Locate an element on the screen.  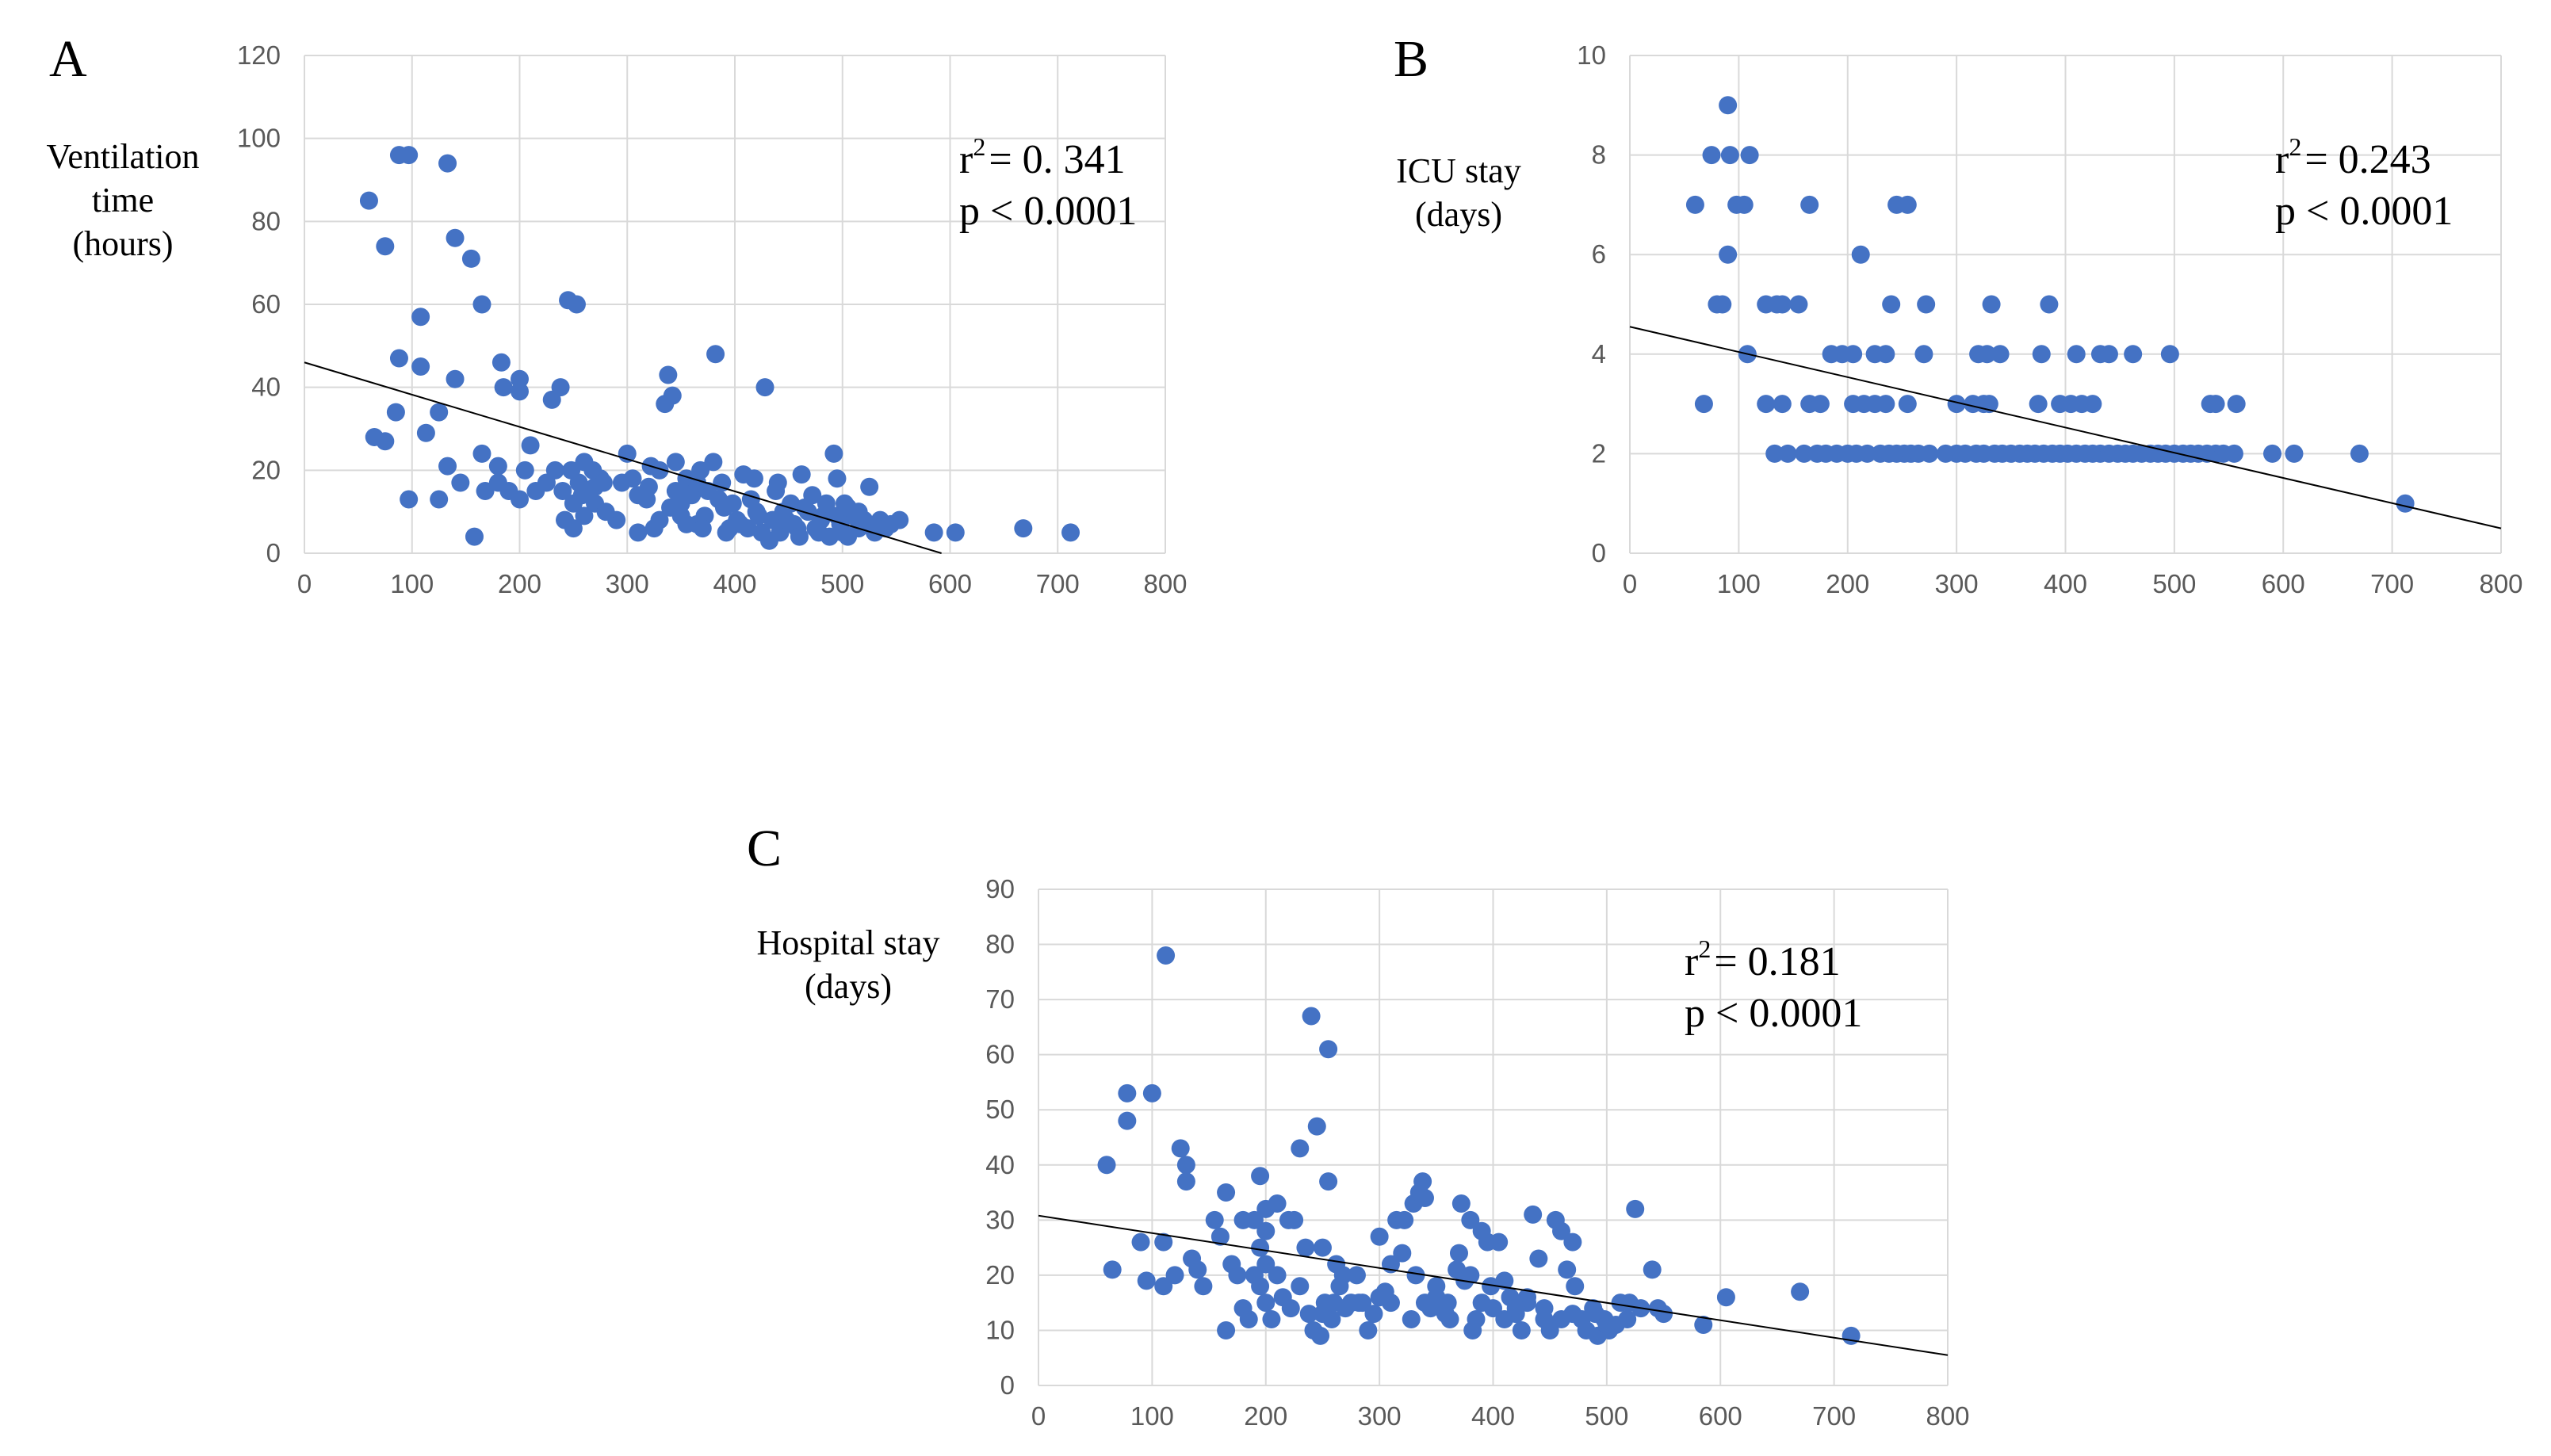
trendline is located at coordinates (623, 457).